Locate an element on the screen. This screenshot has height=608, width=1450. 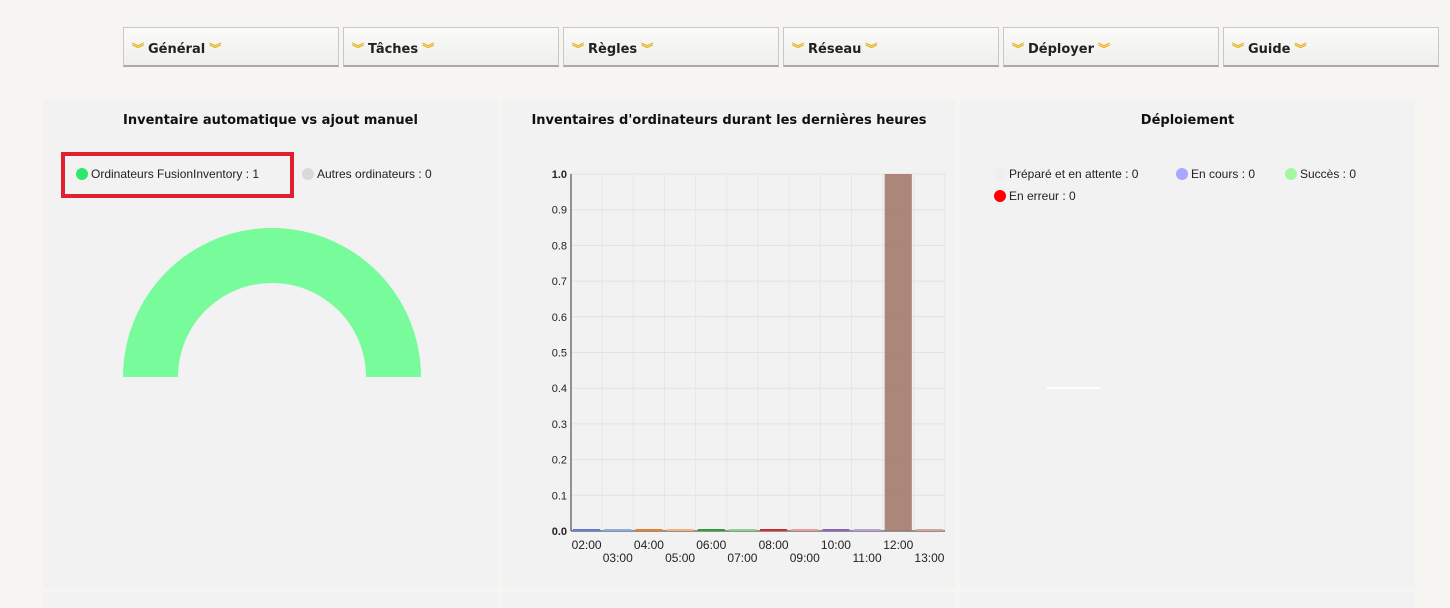
legend-en-cours: En cours : 0 is located at coordinates (1215, 174).